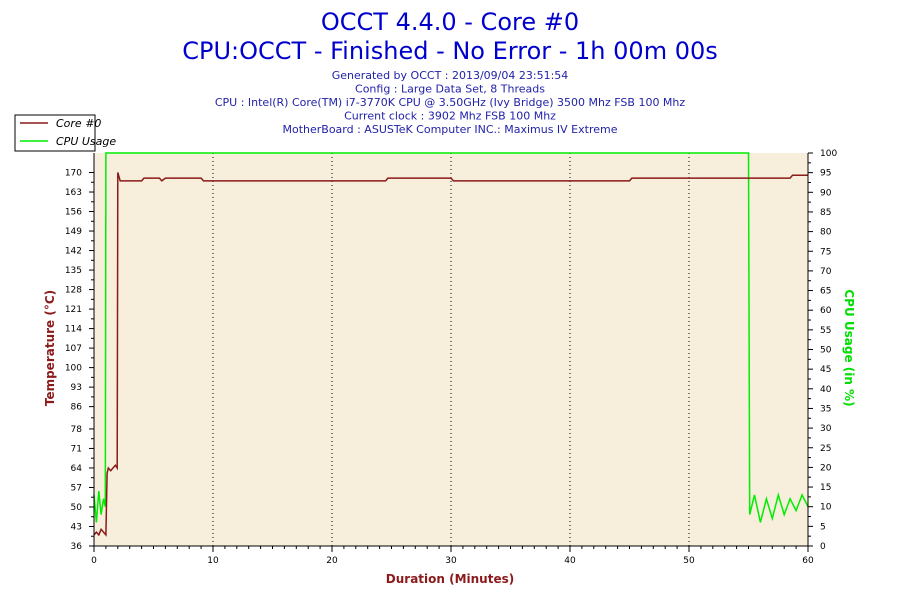 The image size is (900, 600). What do you see at coordinates (825, 174) in the screenshot?
I see `y-right-tick-label: 95` at bounding box center [825, 174].